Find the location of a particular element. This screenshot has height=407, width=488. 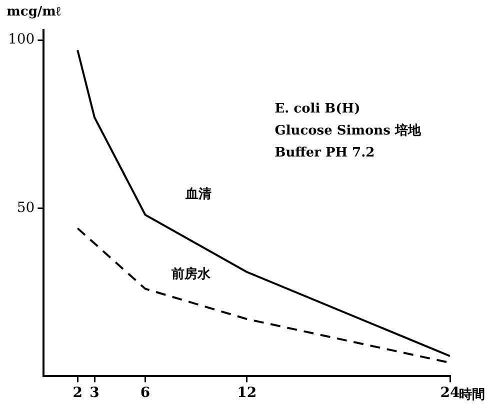

x-tick-label: 12 is located at coordinates (247, 393).